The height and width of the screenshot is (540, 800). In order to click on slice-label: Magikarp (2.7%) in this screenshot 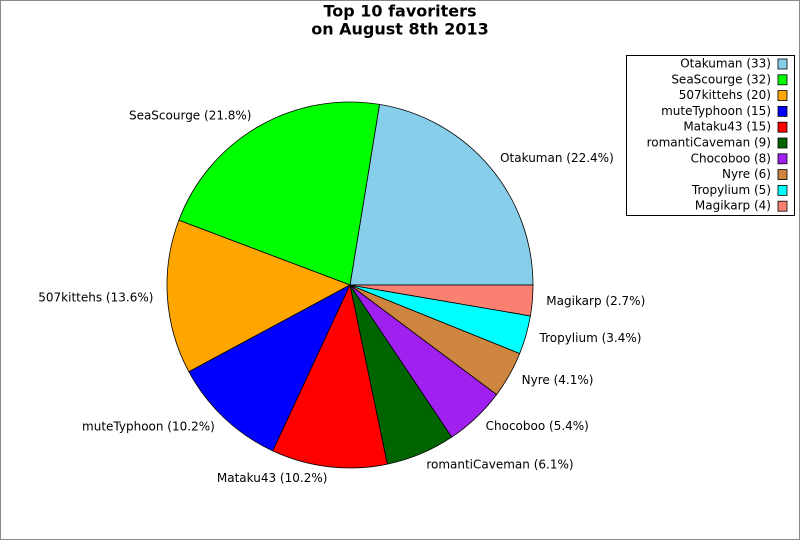, I will do `click(595, 301)`.